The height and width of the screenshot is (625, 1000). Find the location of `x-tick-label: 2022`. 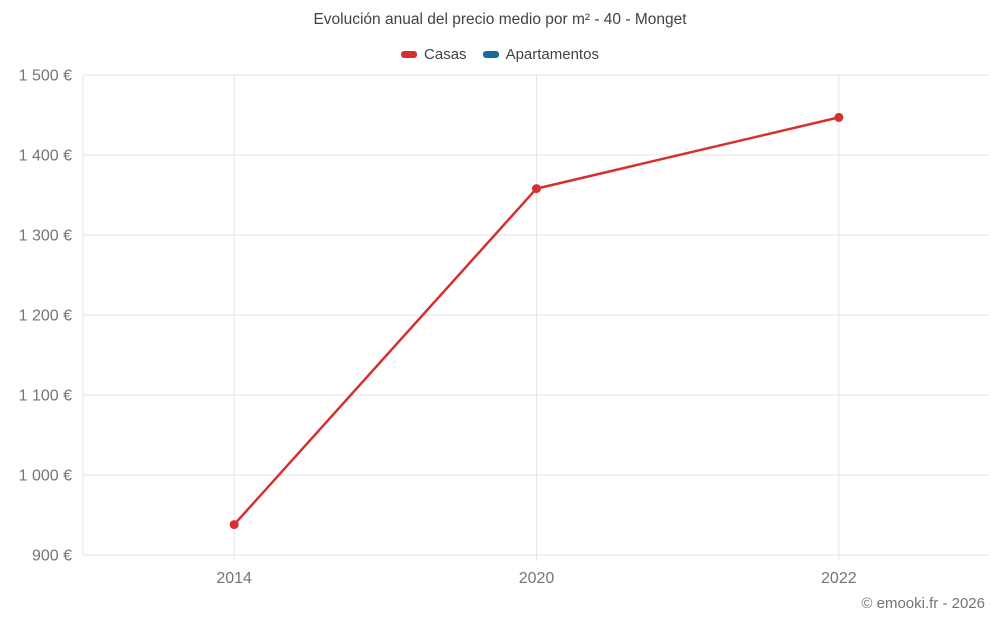

x-tick-label: 2022 is located at coordinates (839, 578).